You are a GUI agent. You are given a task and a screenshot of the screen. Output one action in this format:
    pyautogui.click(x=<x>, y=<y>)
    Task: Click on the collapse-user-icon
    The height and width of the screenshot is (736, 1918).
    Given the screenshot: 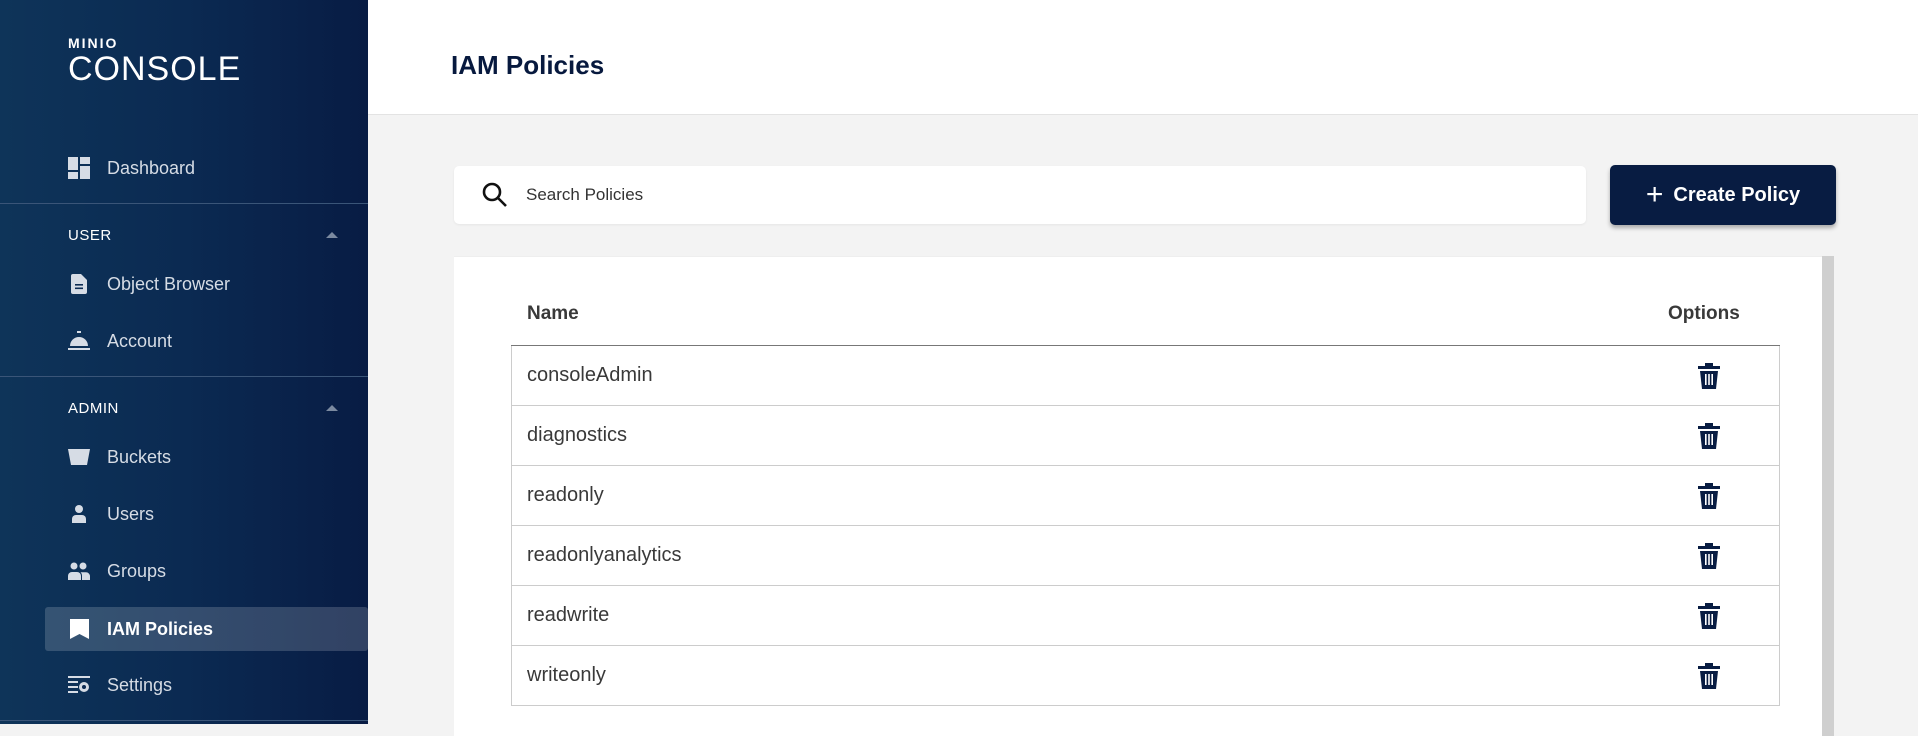 What is the action you would take?
    pyautogui.click(x=332, y=235)
    